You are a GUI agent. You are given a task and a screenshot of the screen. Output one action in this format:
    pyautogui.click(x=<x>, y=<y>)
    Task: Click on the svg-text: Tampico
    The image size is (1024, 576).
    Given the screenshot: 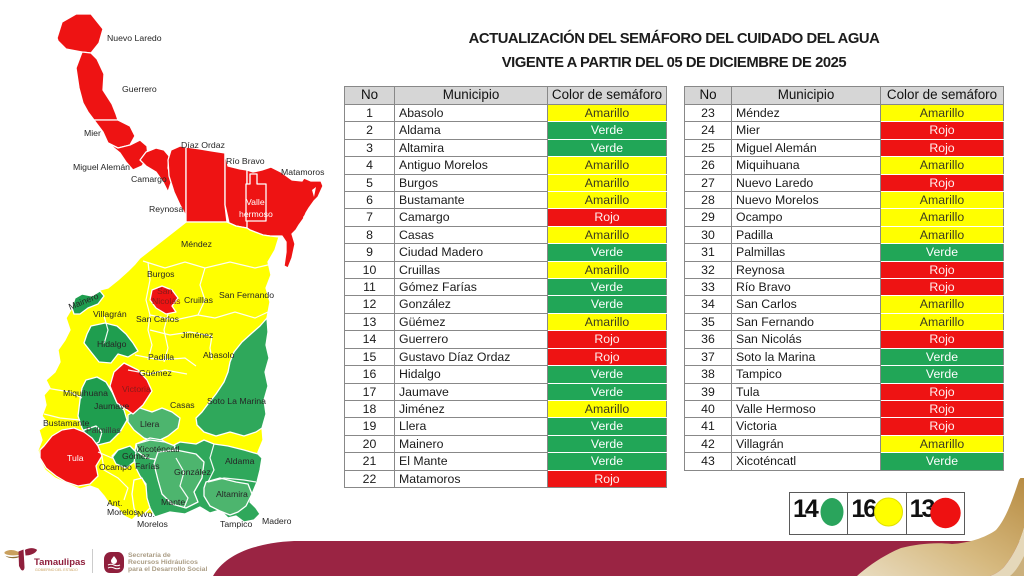 What is the action you would take?
    pyautogui.click(x=236, y=524)
    